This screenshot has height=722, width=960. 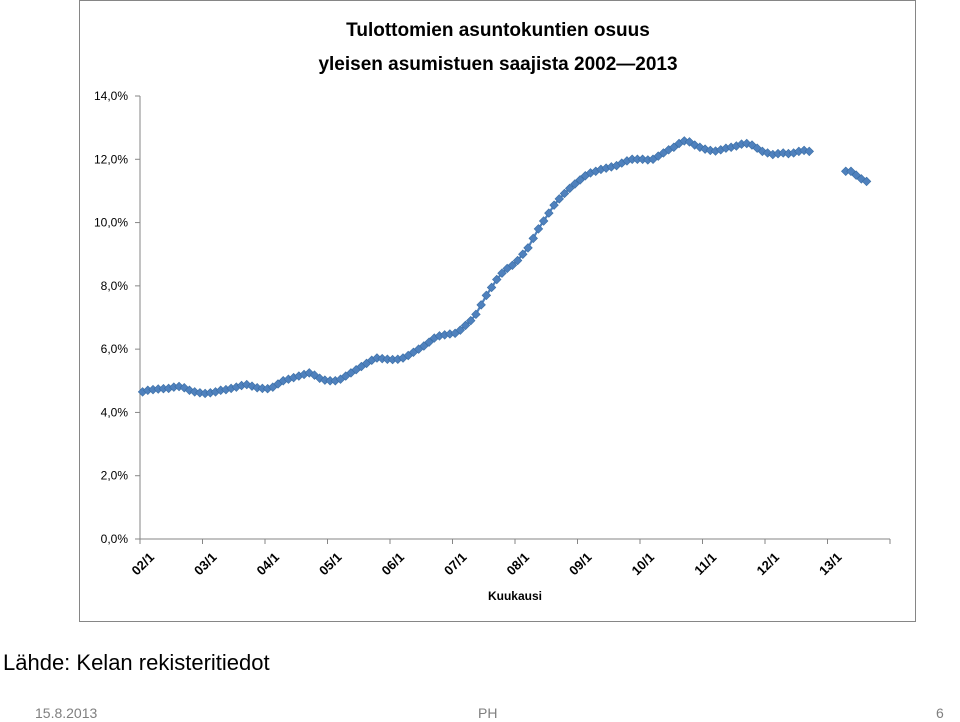 I want to click on x-tick-label: 09/1, so click(x=580, y=564).